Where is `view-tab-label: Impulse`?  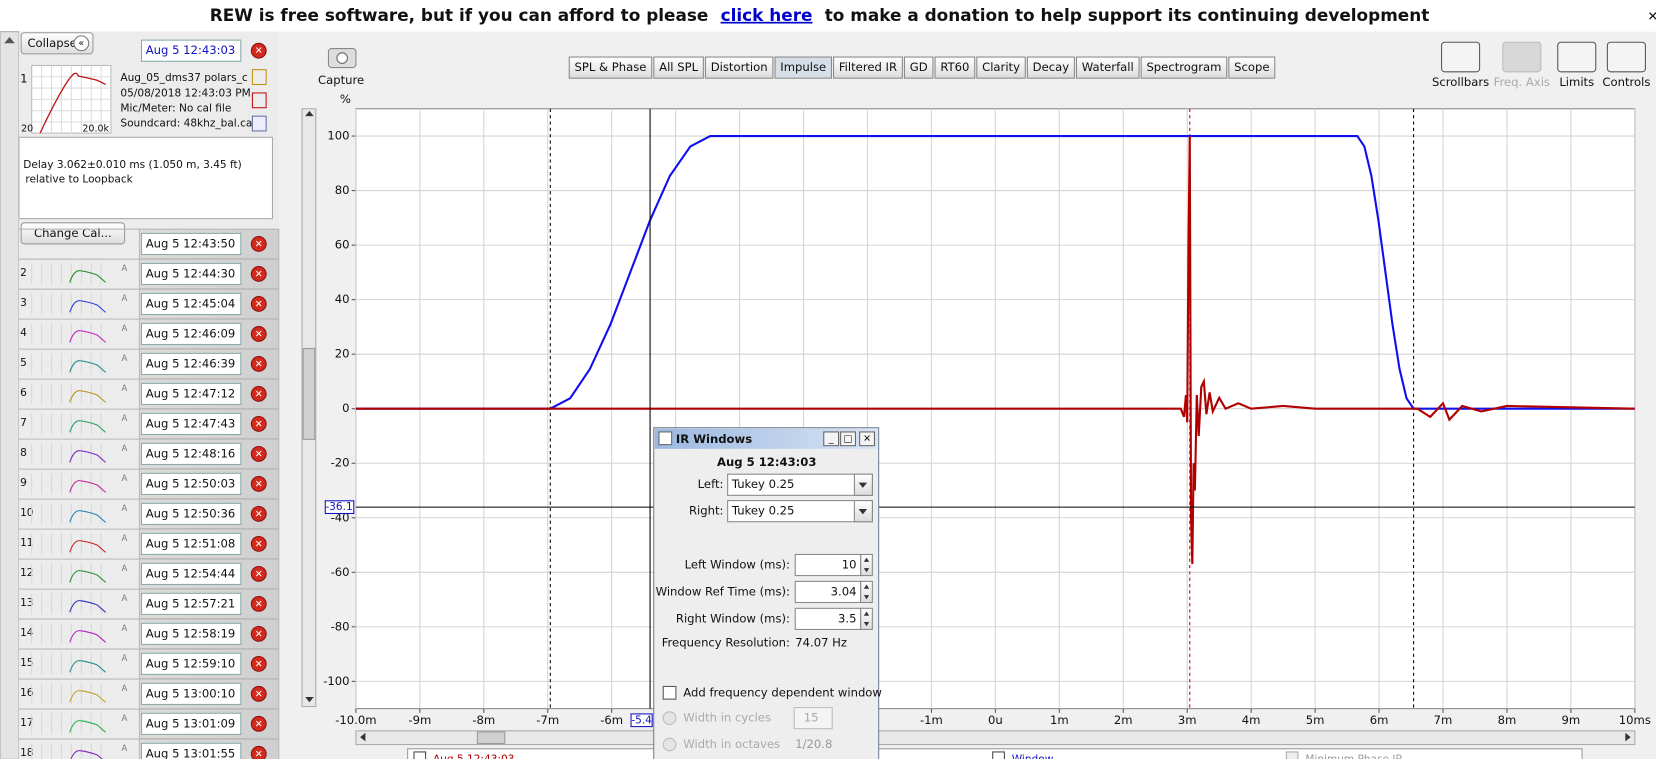
view-tab-label: Impulse is located at coordinates (803, 67).